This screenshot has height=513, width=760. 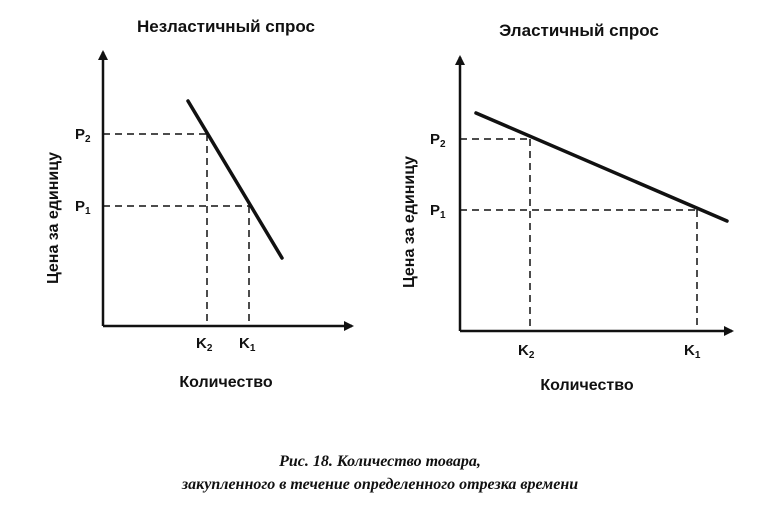 What do you see at coordinates (586, 385) in the screenshot?
I see `right-x-axis-label: Количество` at bounding box center [586, 385].